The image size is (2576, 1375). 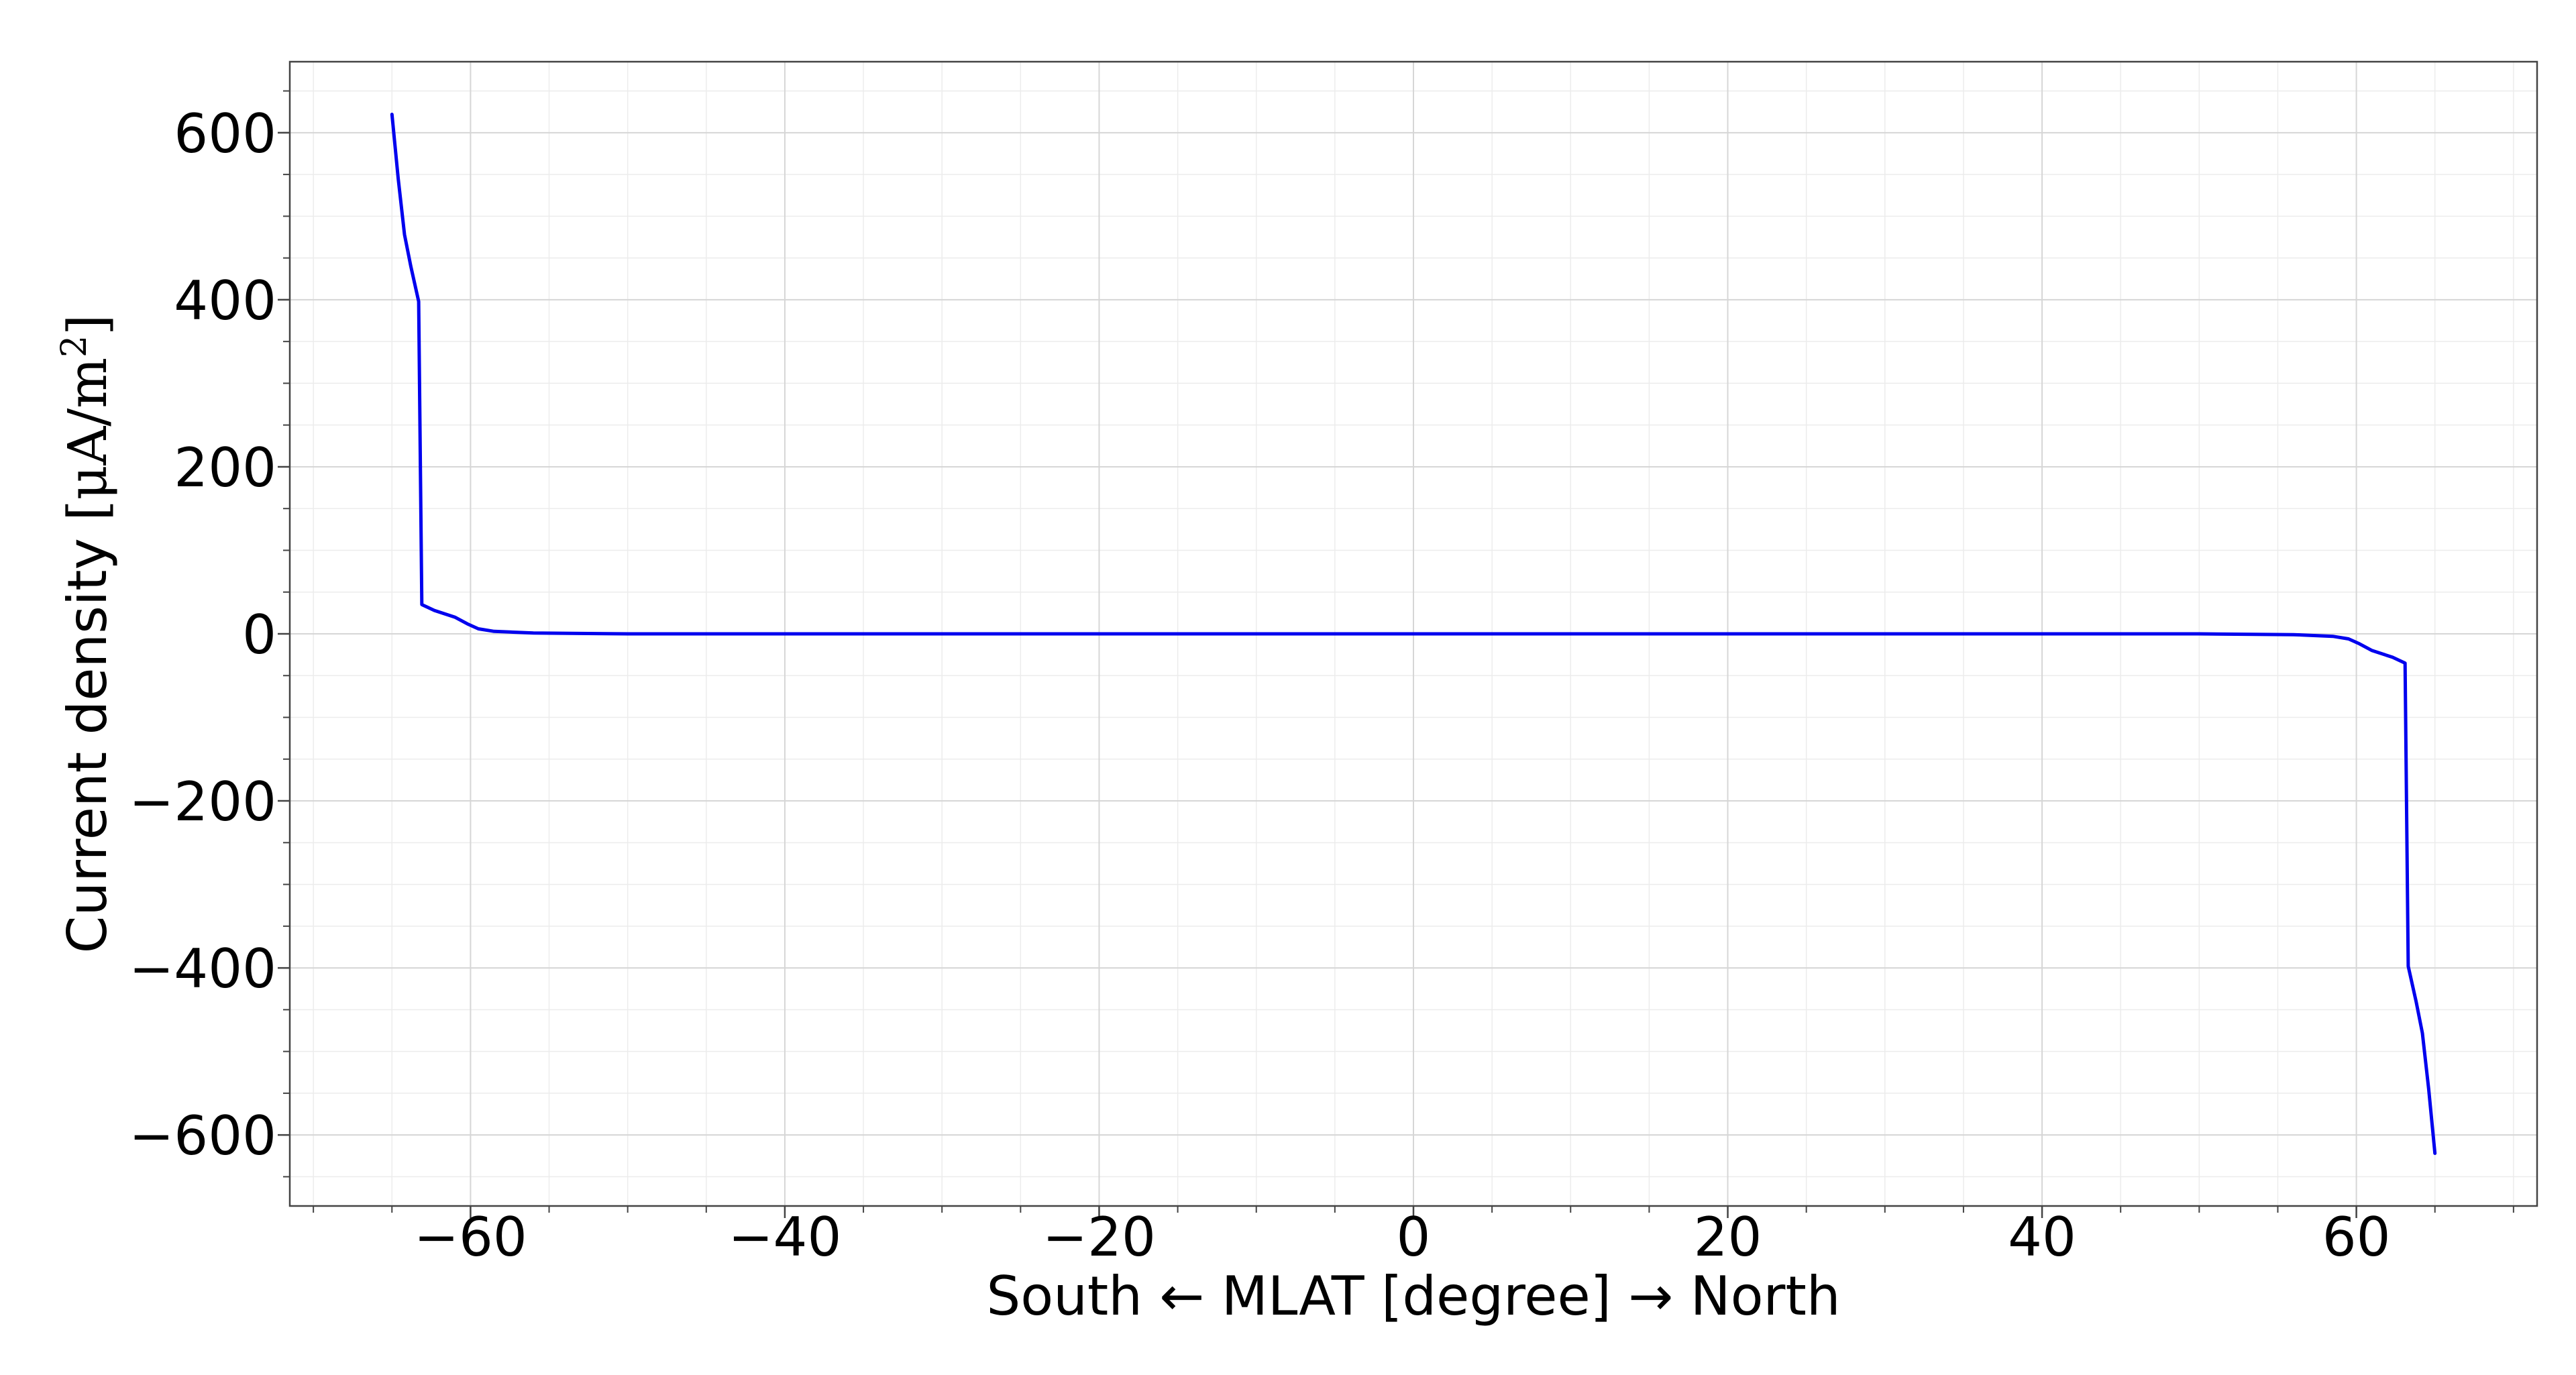 What do you see at coordinates (2356, 1237) in the screenshot?
I see `x-tick-label: 60` at bounding box center [2356, 1237].